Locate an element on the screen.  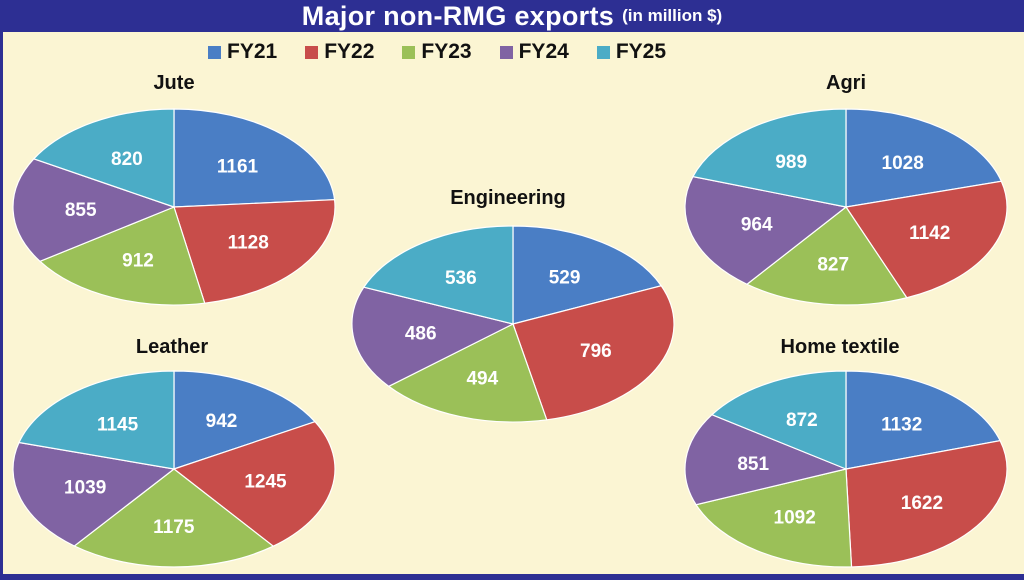
chart-title: Major non-RMG exports is located at coordinates (458, 15).